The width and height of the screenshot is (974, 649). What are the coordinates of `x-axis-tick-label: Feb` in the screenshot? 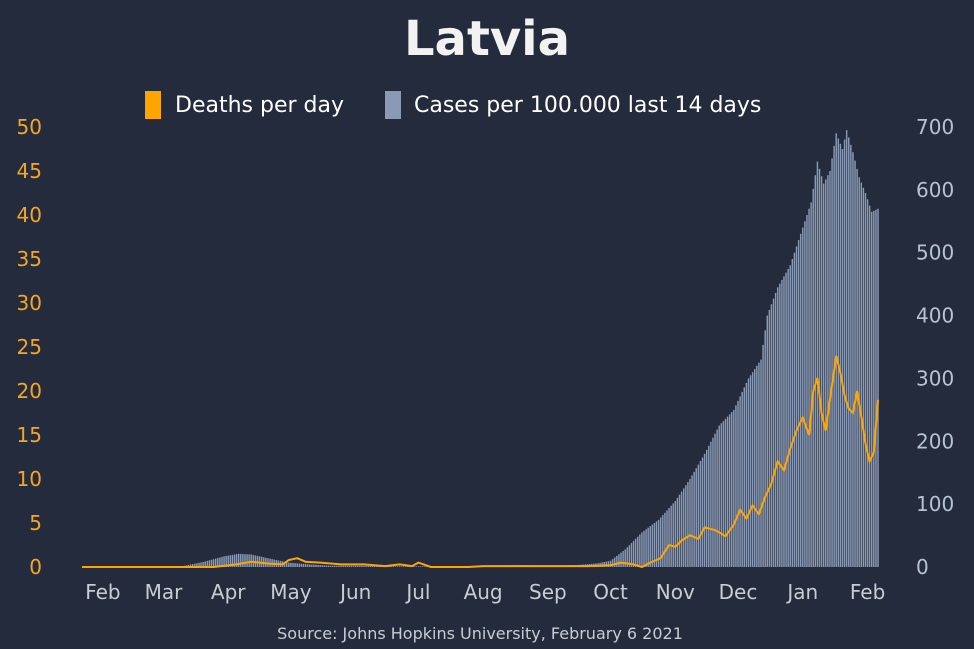 It's located at (102, 592).